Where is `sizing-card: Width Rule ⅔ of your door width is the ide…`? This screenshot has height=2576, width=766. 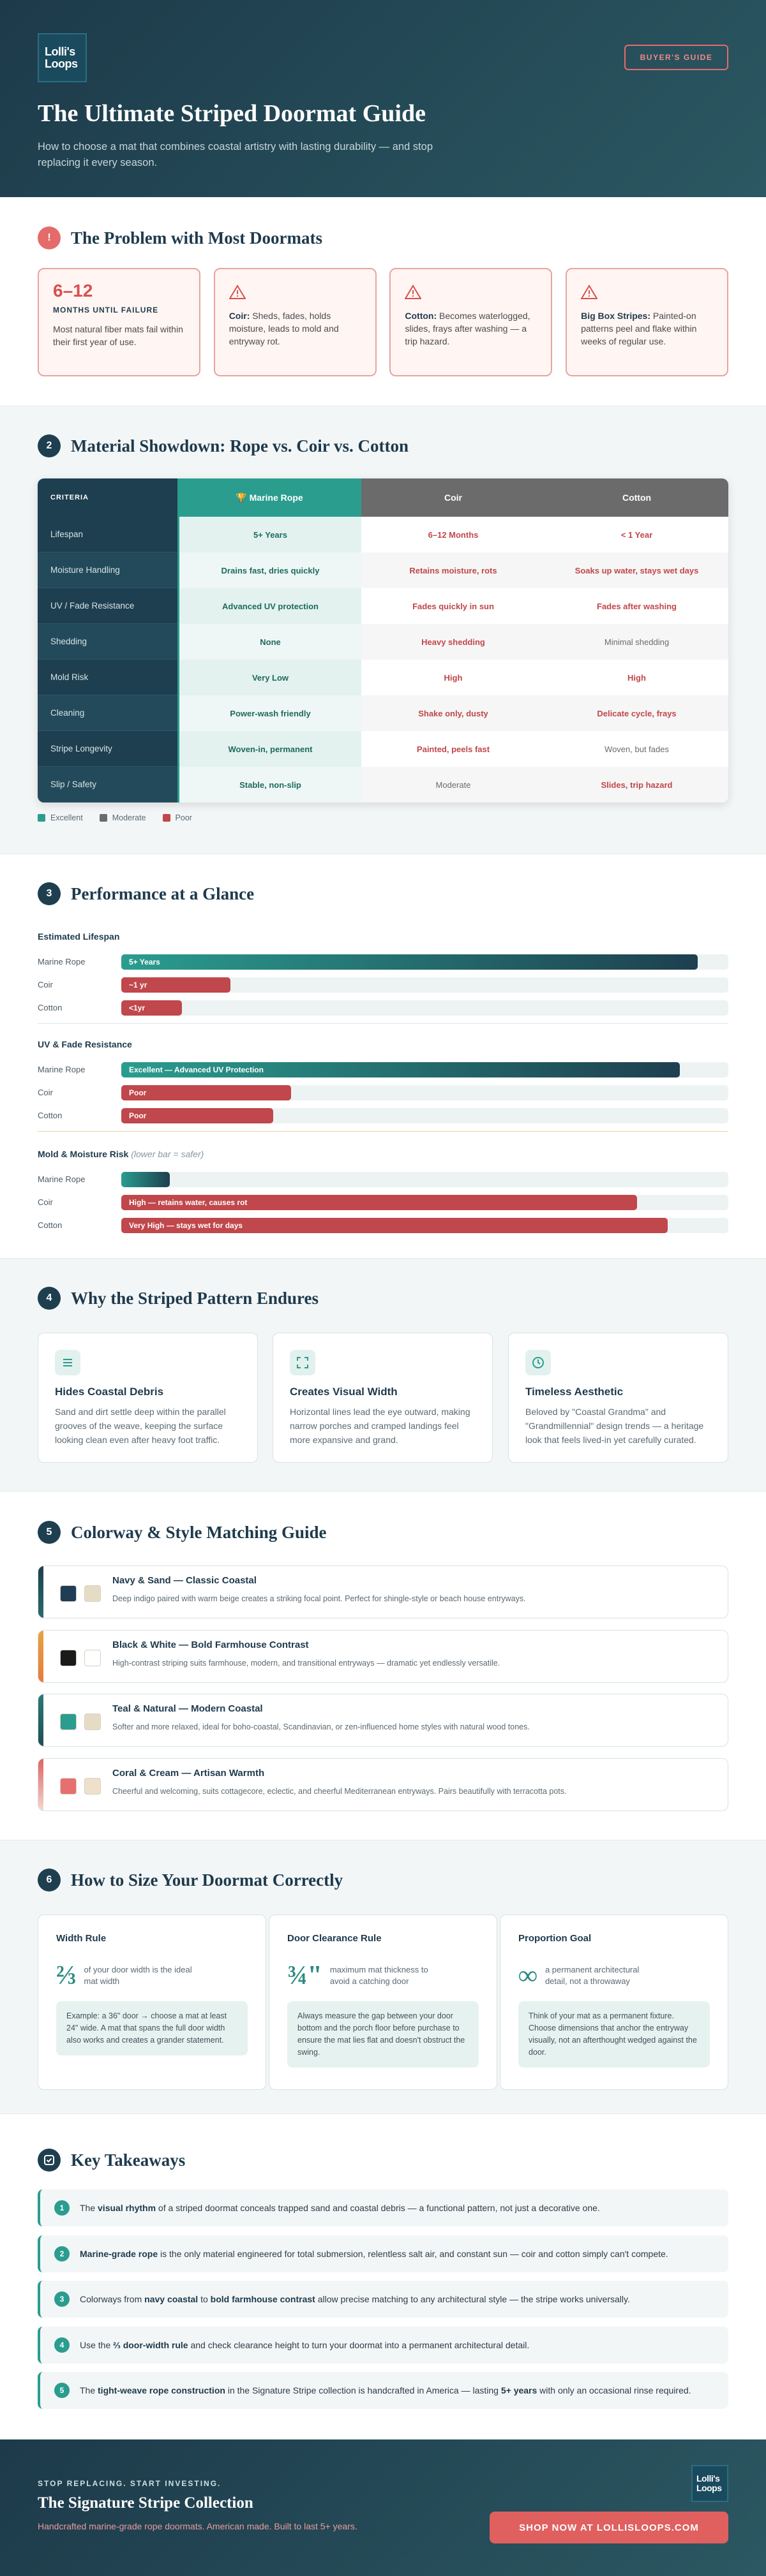
sizing-card: Width Rule ⅔ of your door width is the ide… is located at coordinates (152, 2002).